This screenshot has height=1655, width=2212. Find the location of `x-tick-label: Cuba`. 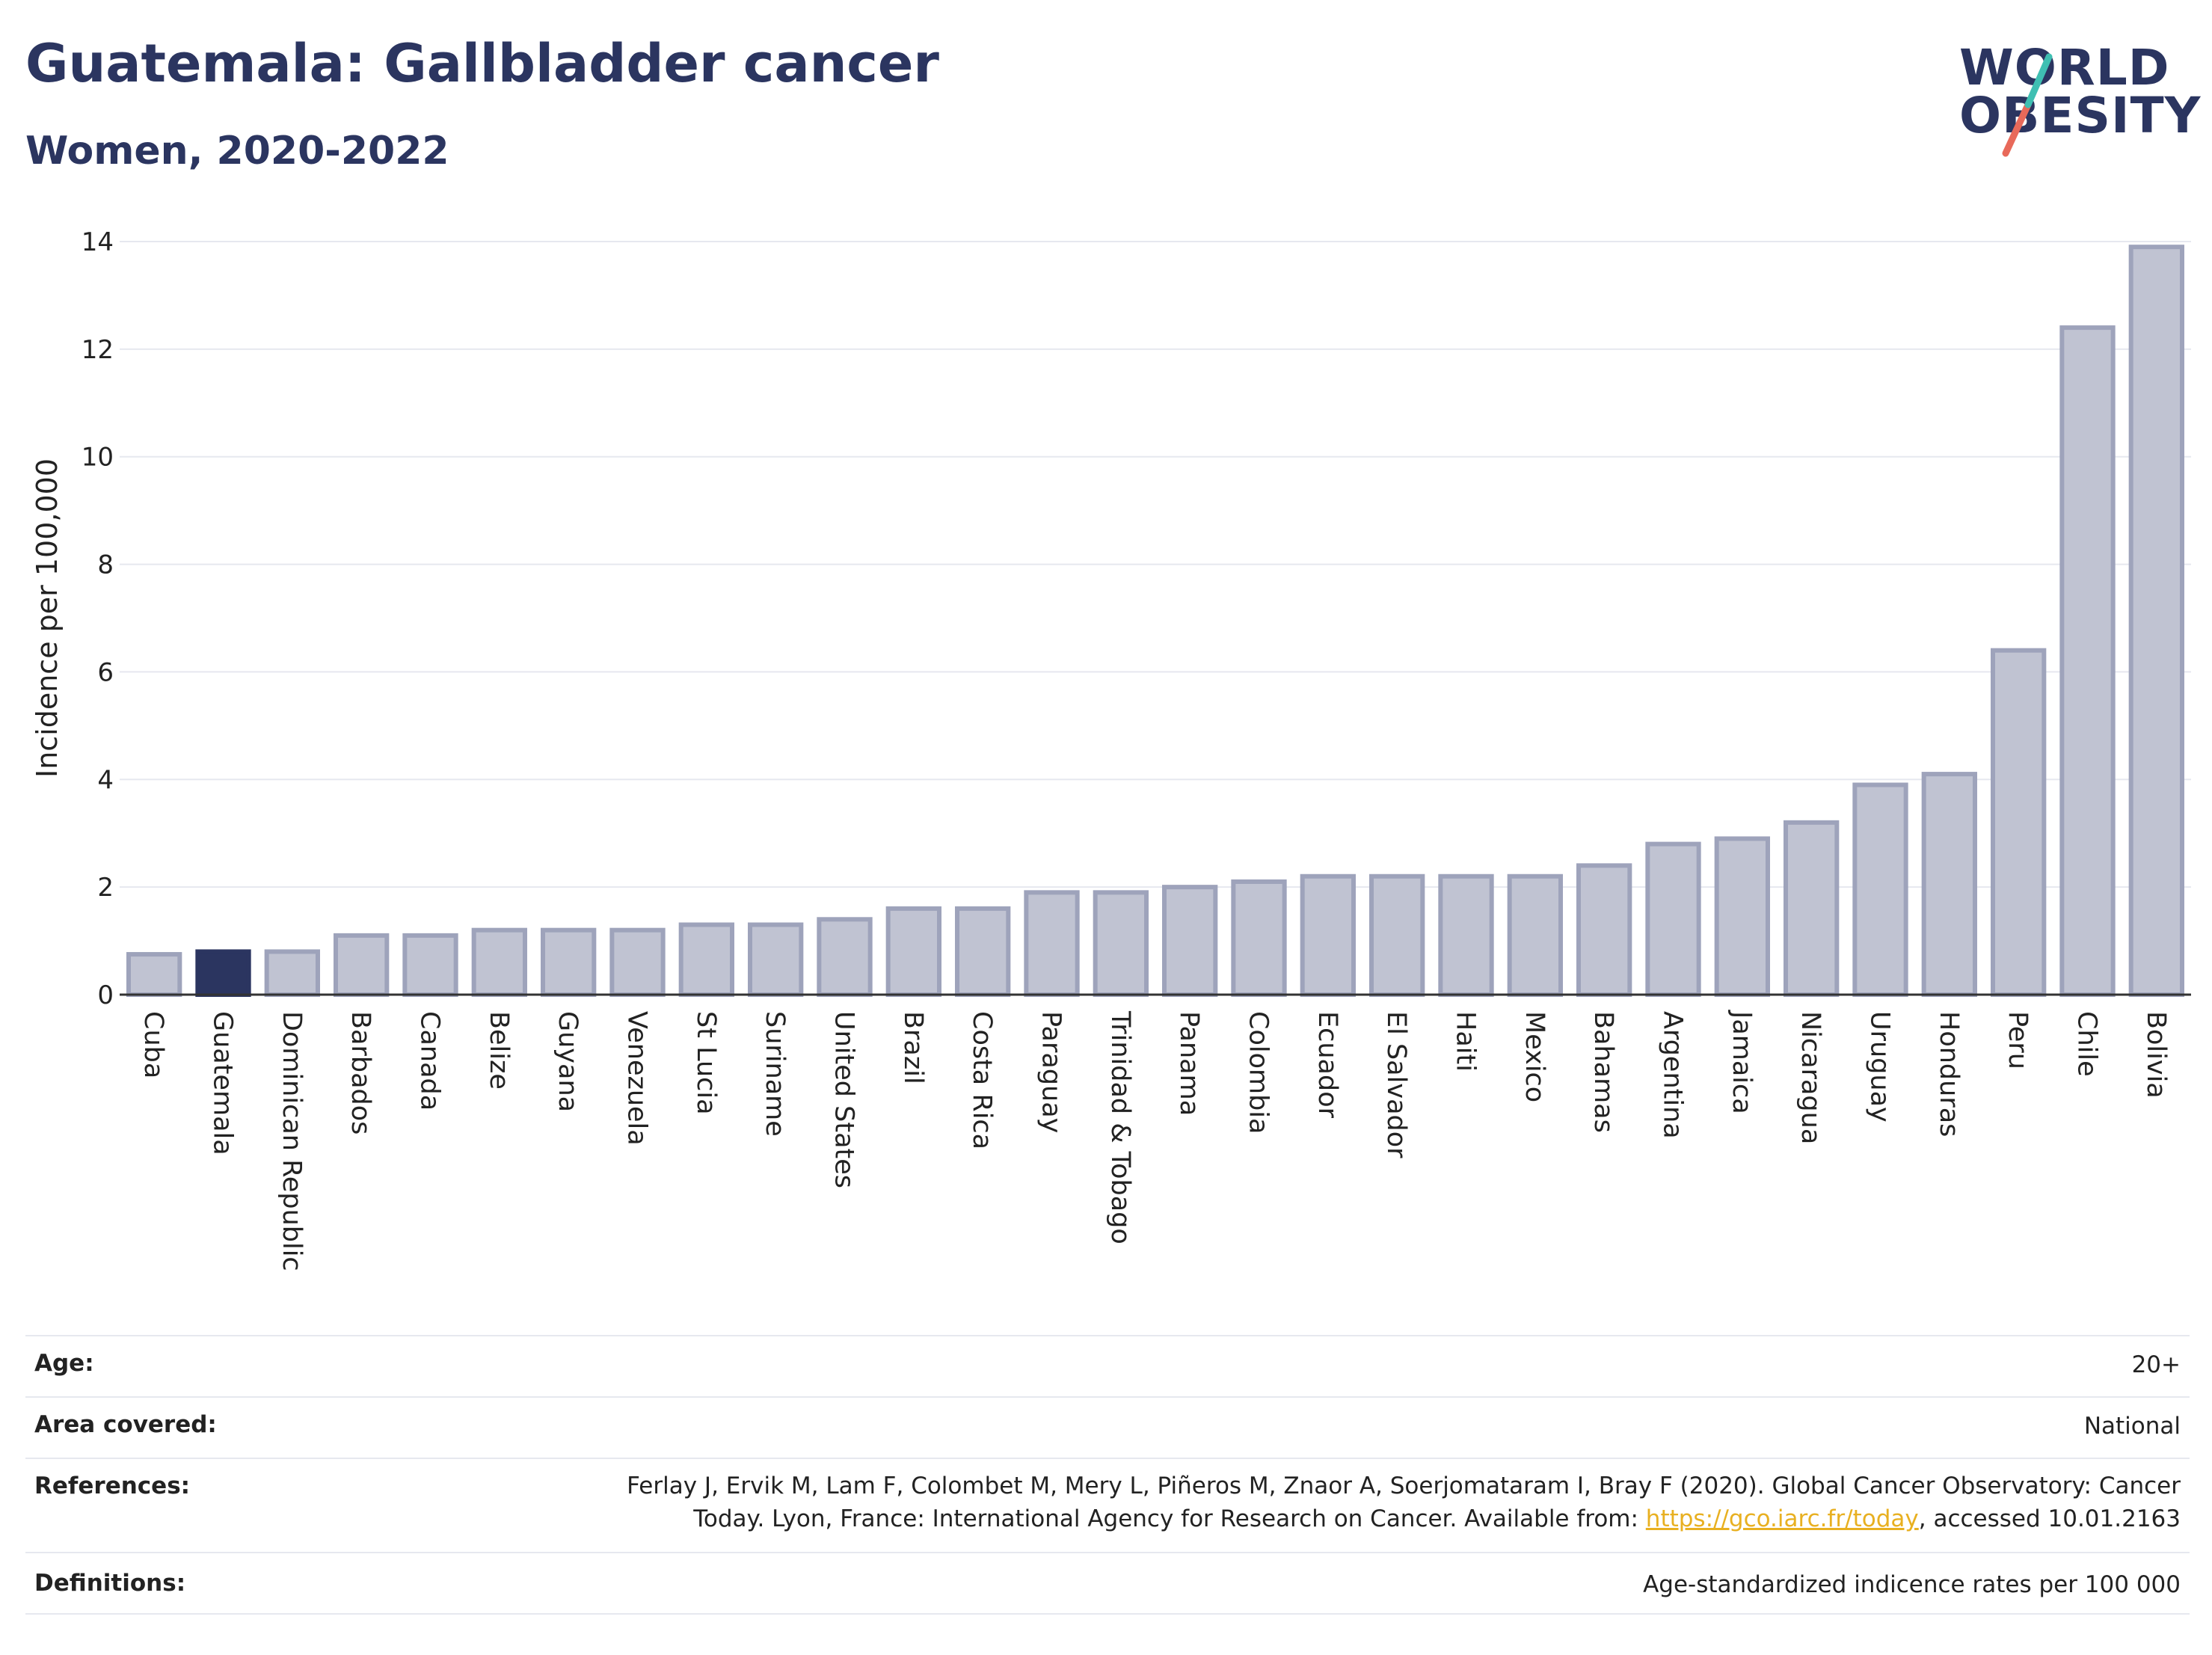

x-tick-label: Cuba is located at coordinates (153, 1044).